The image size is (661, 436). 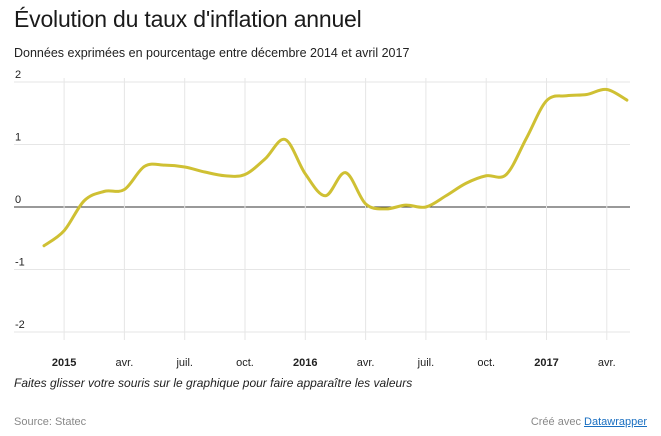 I want to click on x-tick-label: 2017, so click(x=546, y=363).